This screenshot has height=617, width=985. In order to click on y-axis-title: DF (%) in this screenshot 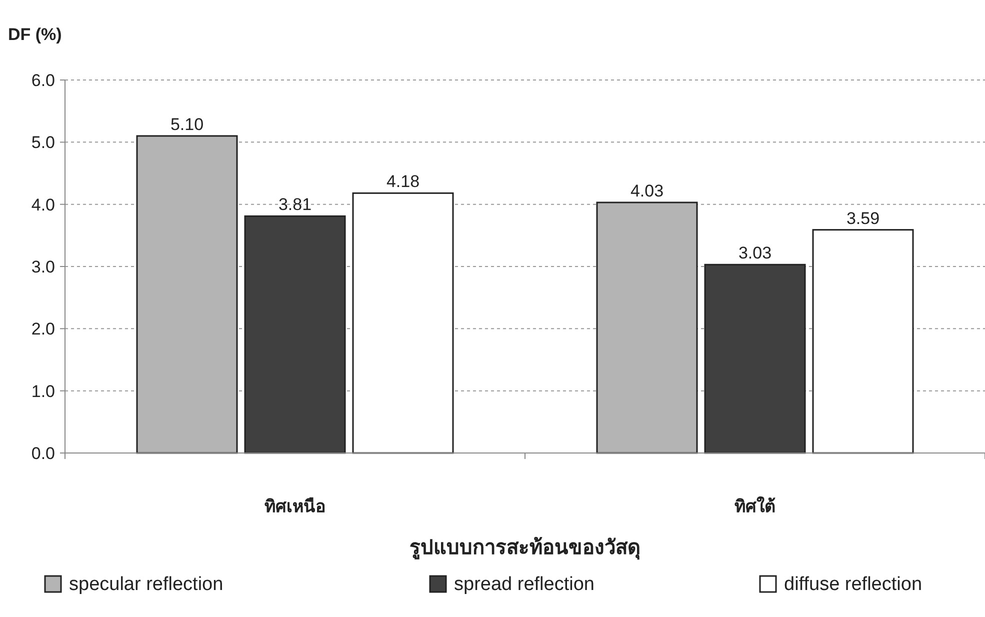, I will do `click(35, 34)`.